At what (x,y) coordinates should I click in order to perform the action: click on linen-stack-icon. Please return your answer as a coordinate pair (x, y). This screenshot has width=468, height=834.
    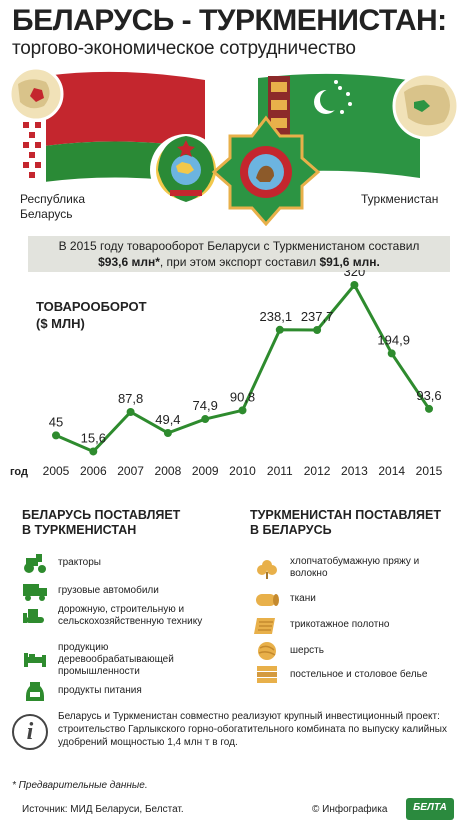
    Looking at the image, I should click on (267, 675).